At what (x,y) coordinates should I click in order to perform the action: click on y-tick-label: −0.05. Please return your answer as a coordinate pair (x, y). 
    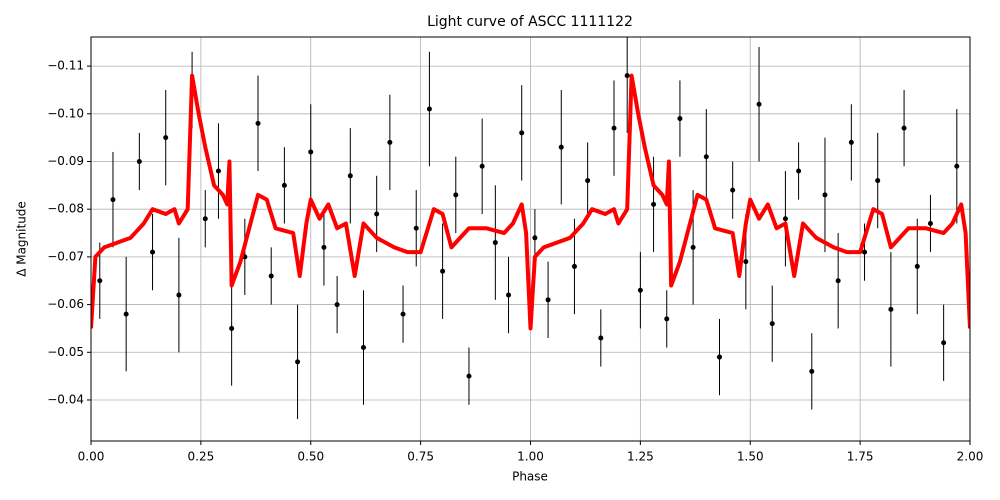
    Looking at the image, I should click on (65, 352).